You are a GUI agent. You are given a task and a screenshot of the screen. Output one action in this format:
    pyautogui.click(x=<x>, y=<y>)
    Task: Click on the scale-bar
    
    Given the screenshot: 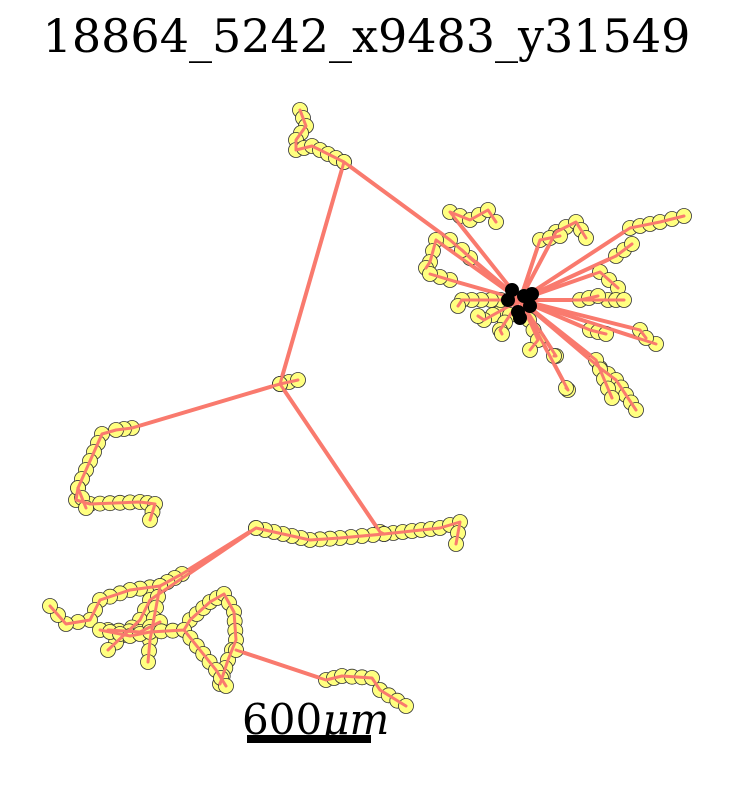 What is the action you would take?
    pyautogui.click(x=309, y=739)
    